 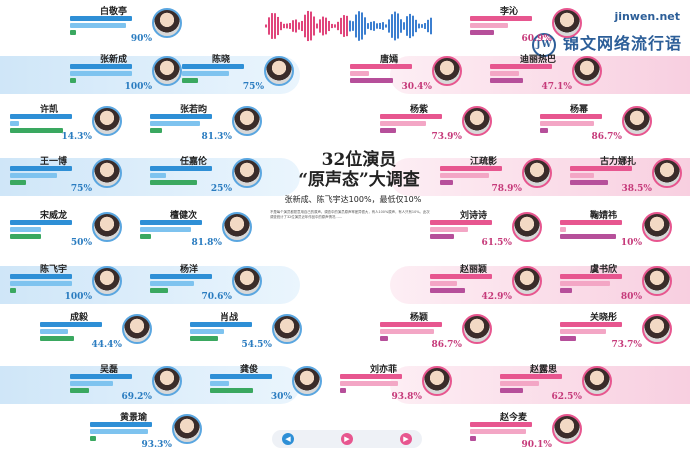 I want to click on next-icon: ▶, so click(x=406, y=439).